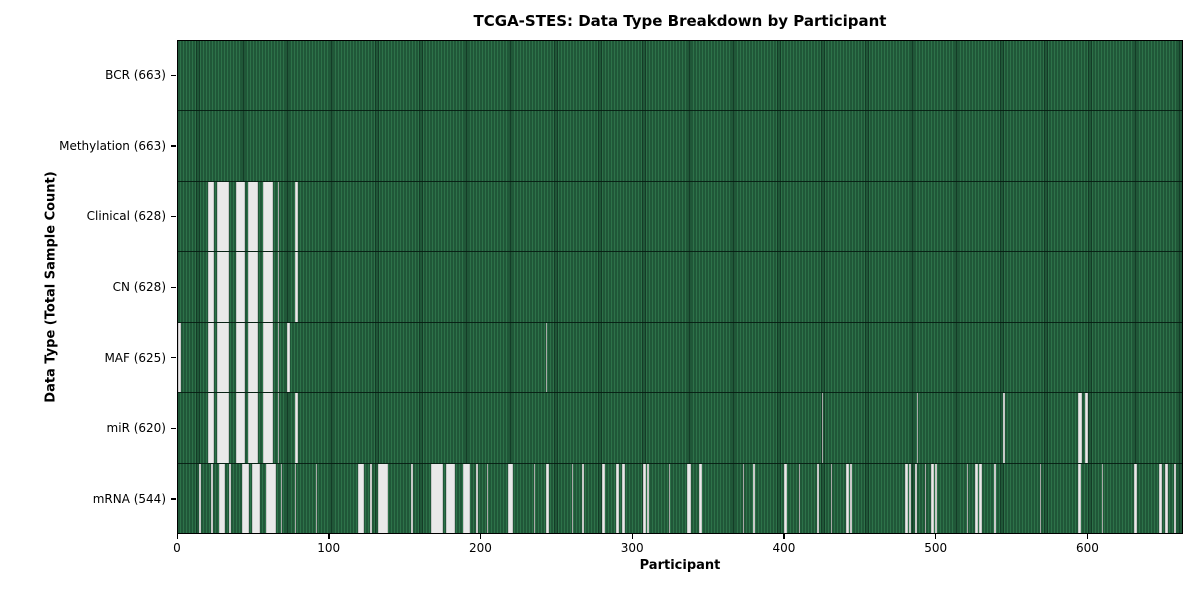  Describe the element at coordinates (135, 357) in the screenshot. I see `y-tick-label: MAF (625)` at that location.